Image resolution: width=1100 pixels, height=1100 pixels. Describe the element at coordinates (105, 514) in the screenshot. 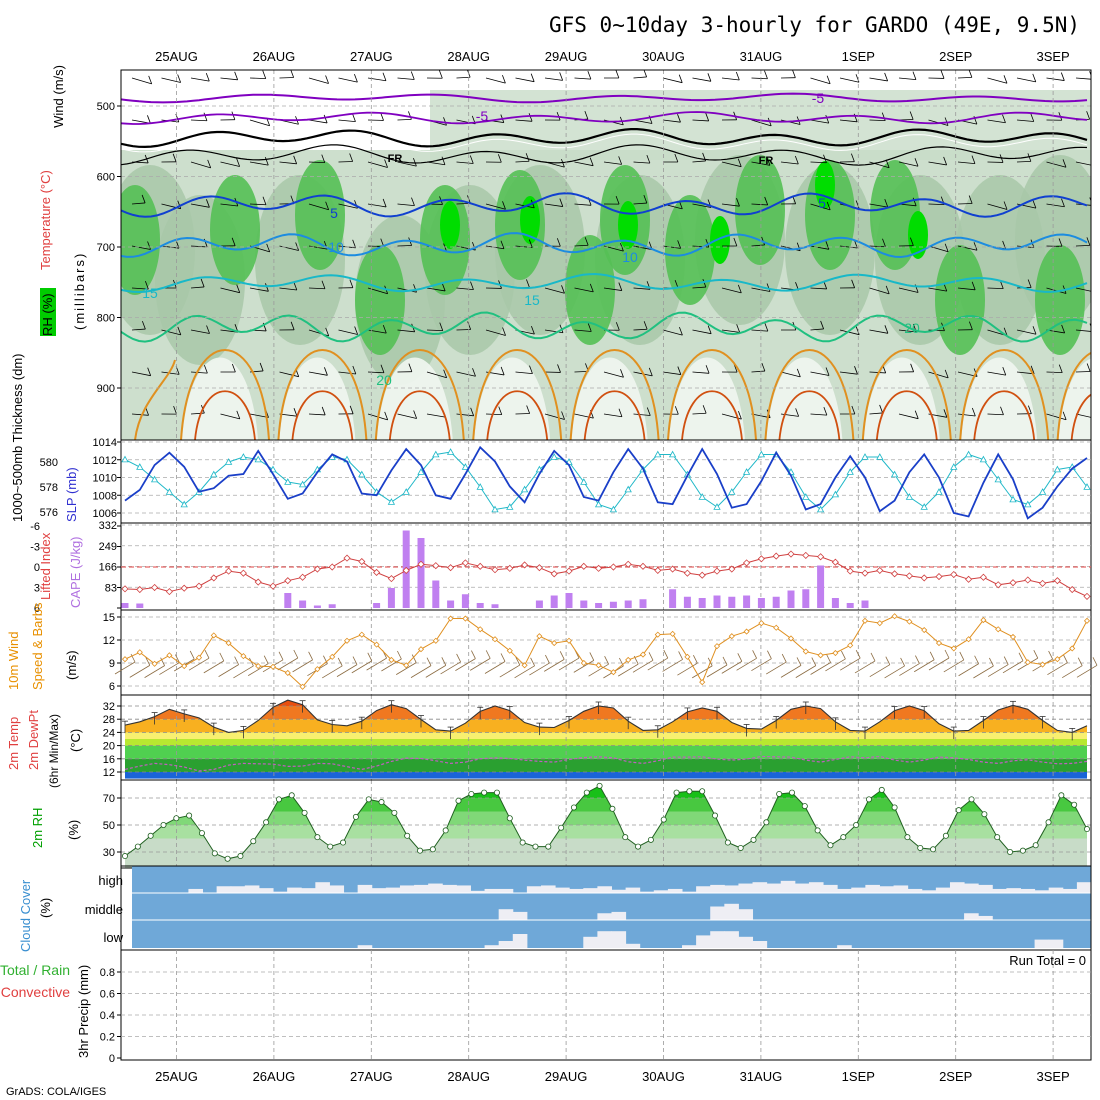

I see `tick-label: 1006` at that location.